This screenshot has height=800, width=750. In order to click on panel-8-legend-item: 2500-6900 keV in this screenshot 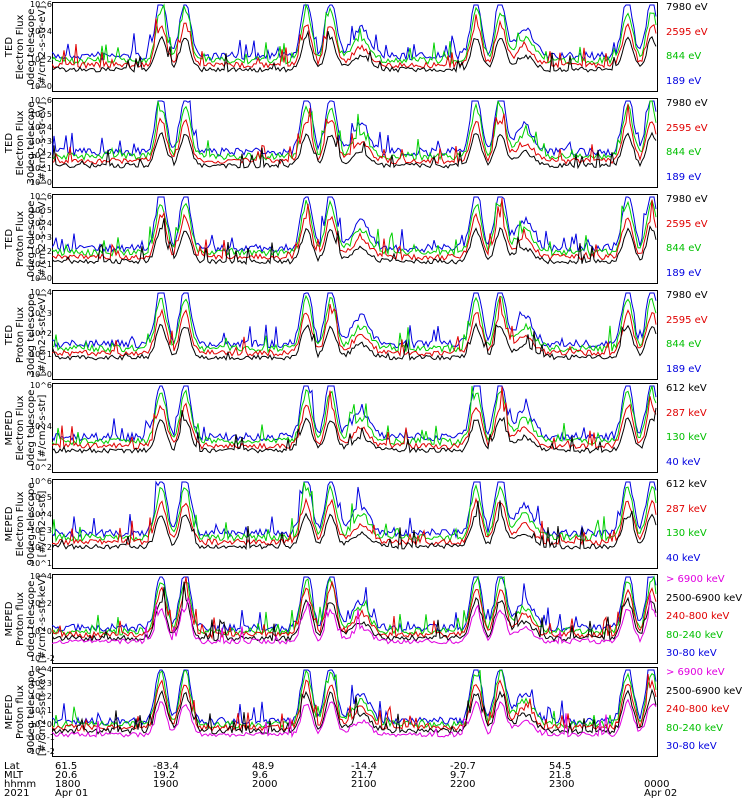, I will do `click(704, 691)`.